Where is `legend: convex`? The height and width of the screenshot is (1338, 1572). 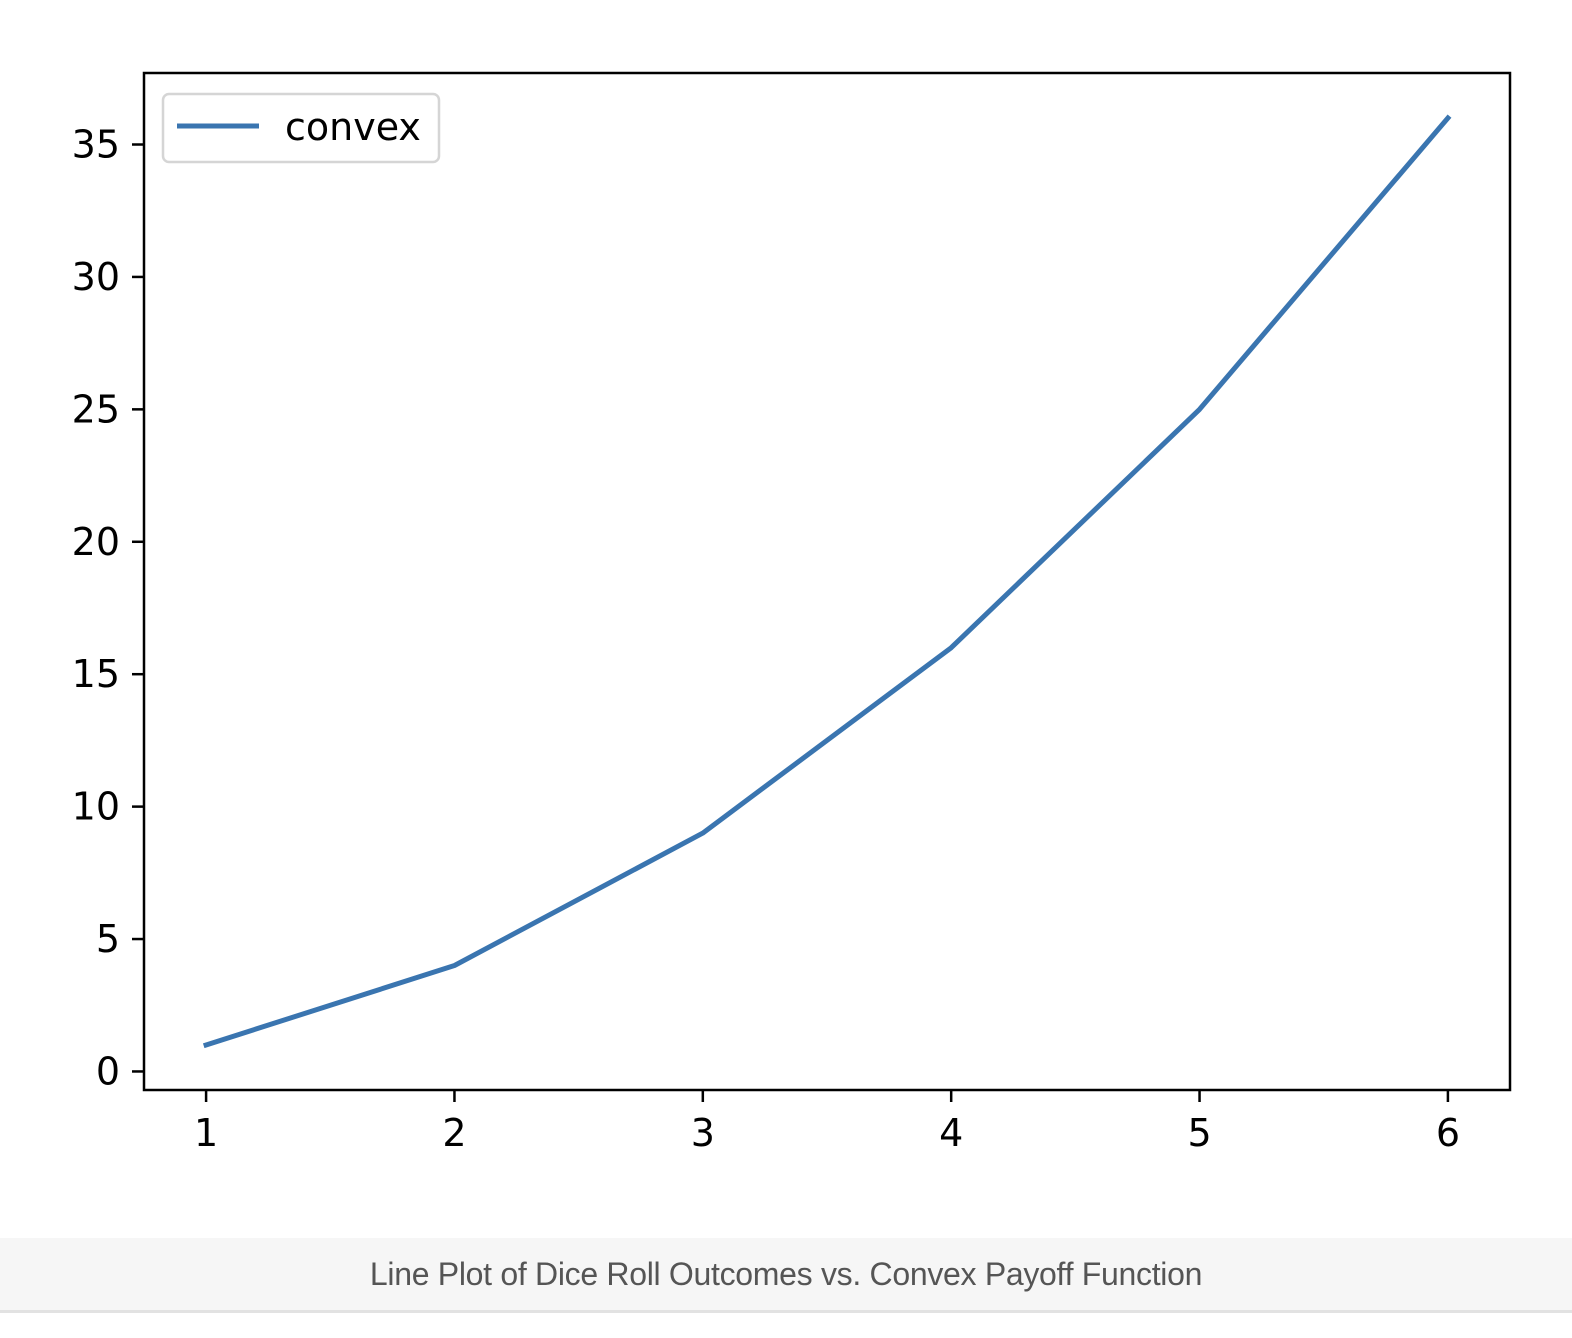 legend: convex is located at coordinates (301, 128).